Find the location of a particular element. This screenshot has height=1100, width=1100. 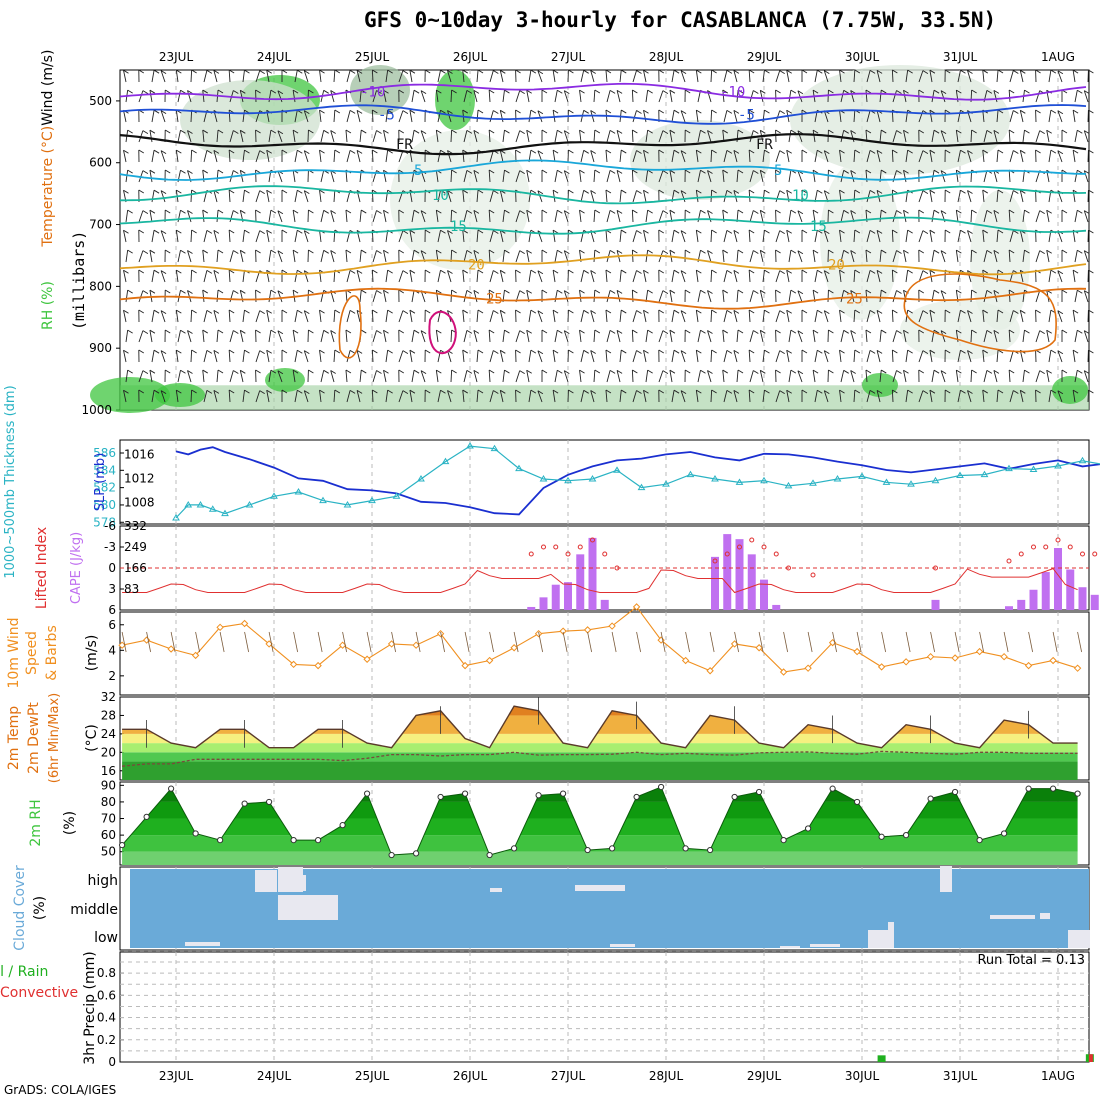

top-day-label: 27JUL is located at coordinates (568, 57).